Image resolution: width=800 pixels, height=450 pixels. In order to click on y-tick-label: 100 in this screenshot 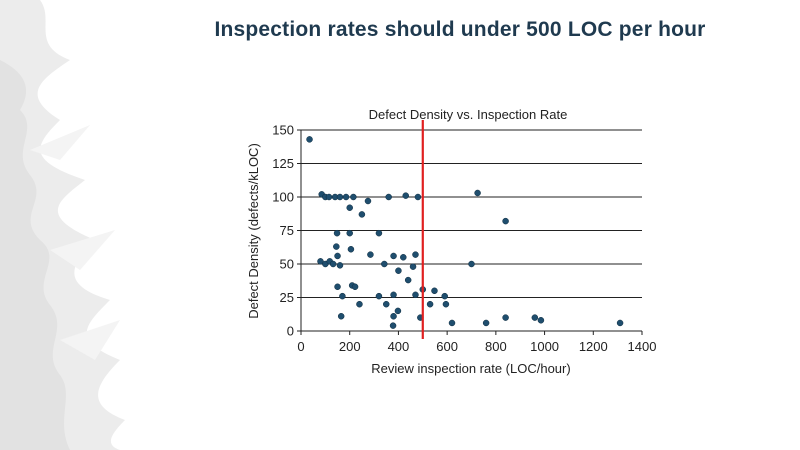, I will do `click(283, 197)`.